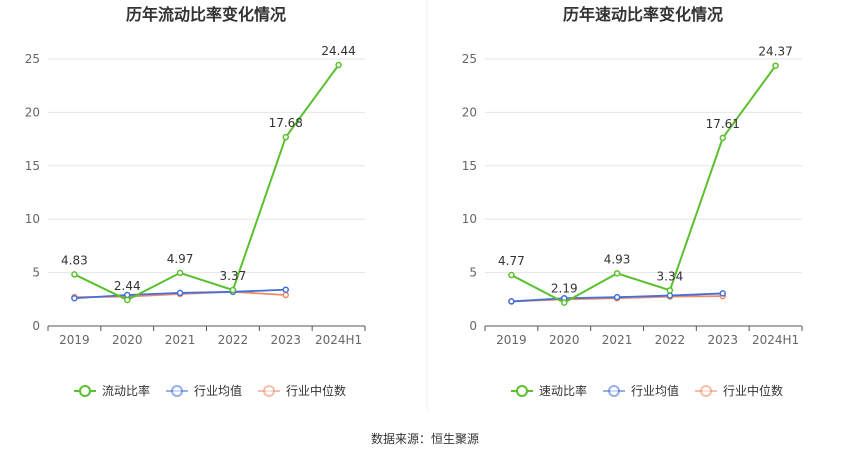 This screenshot has height=463, width=850. I want to click on data-label: 24.37, so click(775, 52).